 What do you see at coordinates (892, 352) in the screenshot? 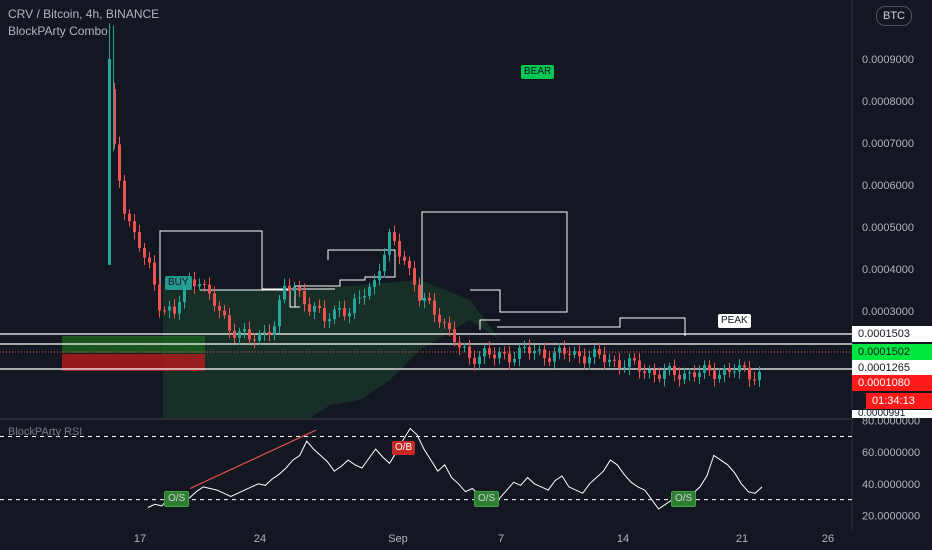
I see `price-tag-last: 0.0001502` at bounding box center [892, 352].